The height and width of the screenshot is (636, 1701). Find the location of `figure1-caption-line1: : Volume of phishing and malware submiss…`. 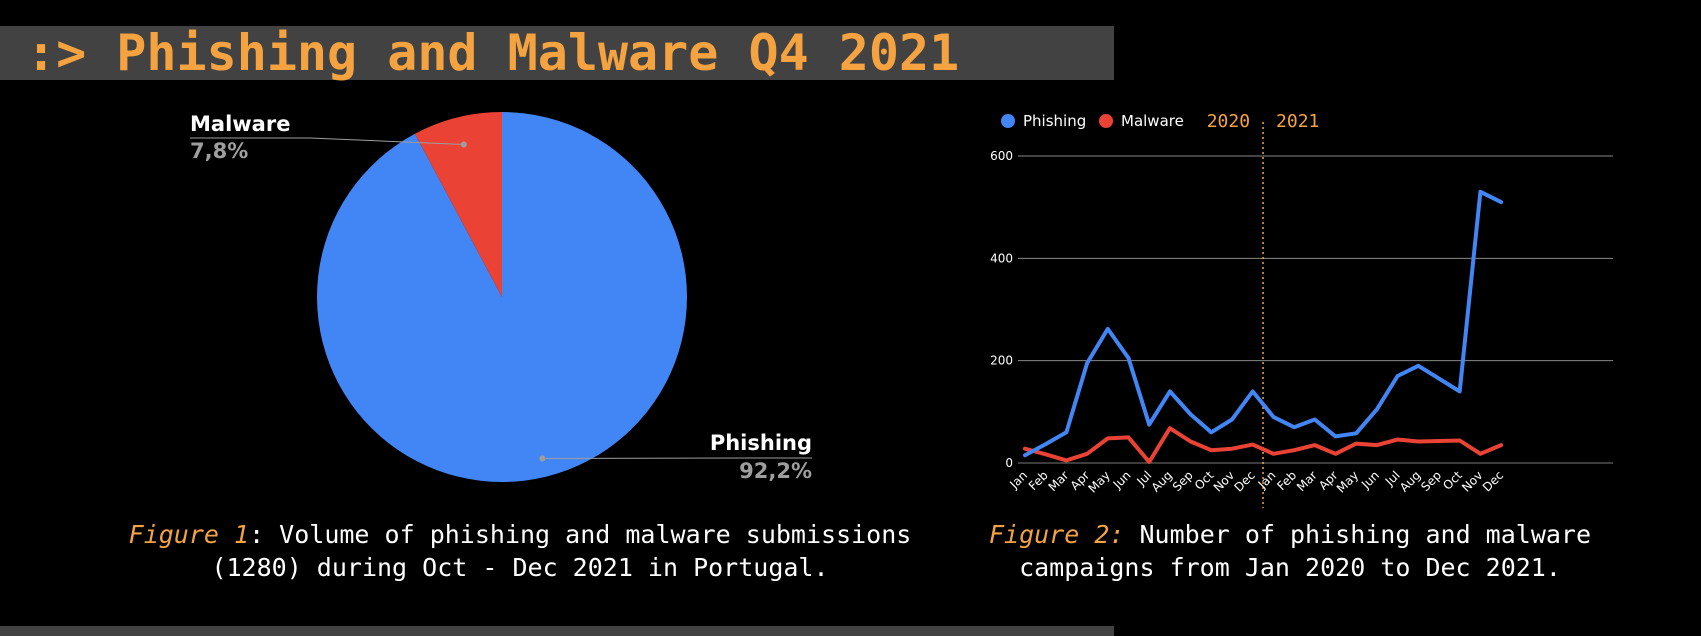

figure1-caption-line1: : Volume of phishing and malware submiss… is located at coordinates (580, 534).